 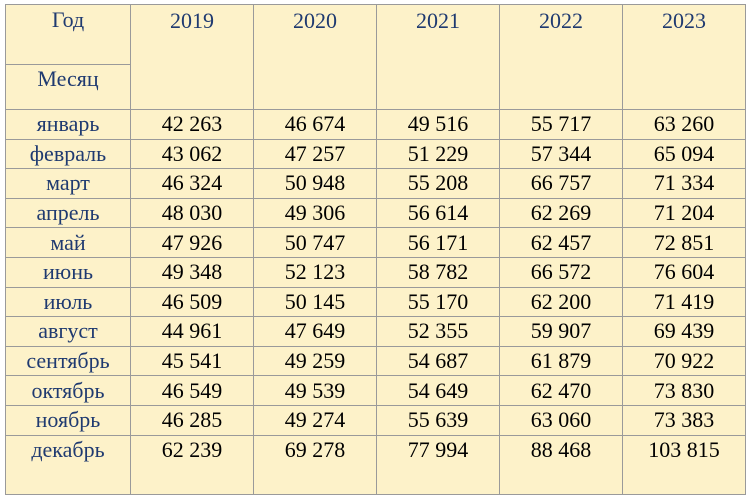 I want to click on value-cell: 69 439, so click(x=684, y=331).